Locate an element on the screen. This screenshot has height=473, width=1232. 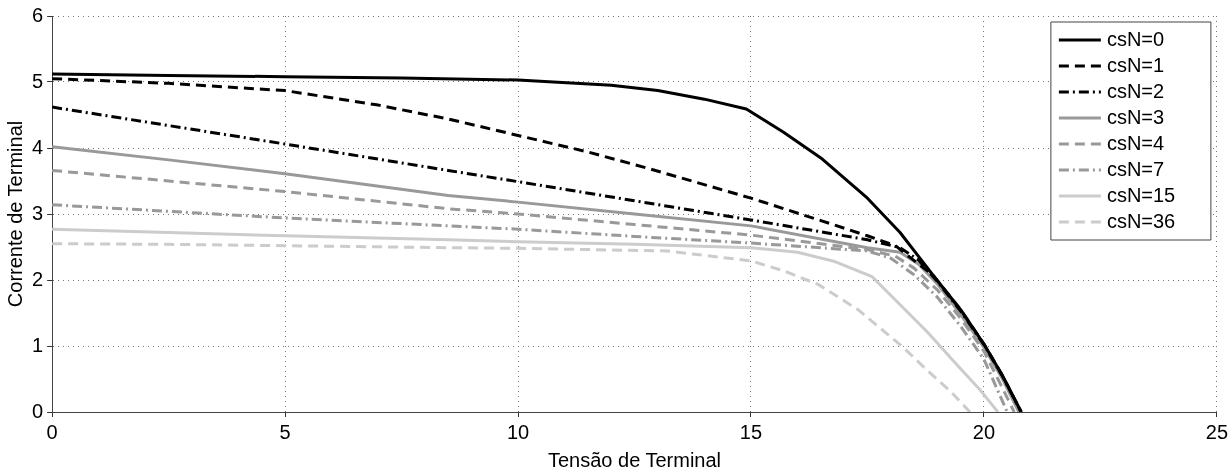
y-axis-title: Corrente de Terminal is located at coordinates (14, 214).